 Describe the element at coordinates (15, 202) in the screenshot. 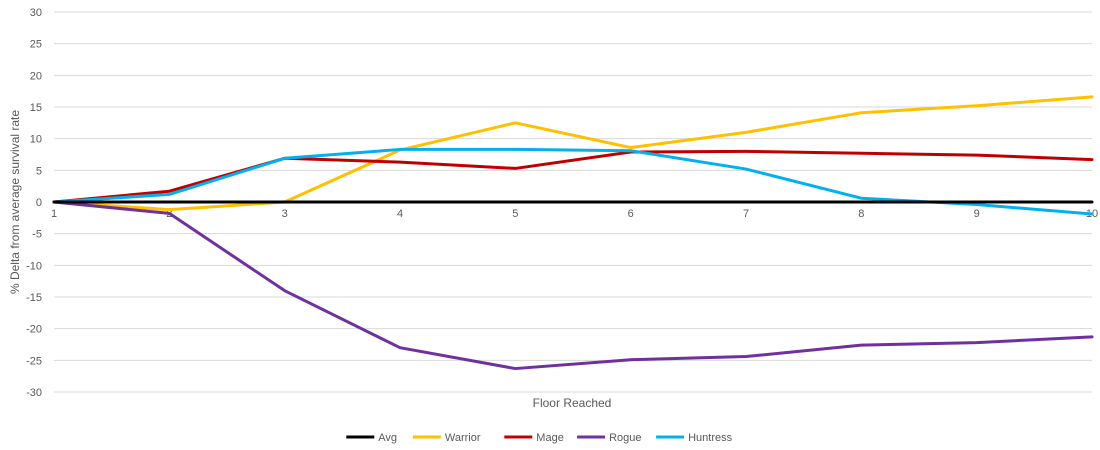

I see `y-axis-title: % Delta from average survival rate` at that location.